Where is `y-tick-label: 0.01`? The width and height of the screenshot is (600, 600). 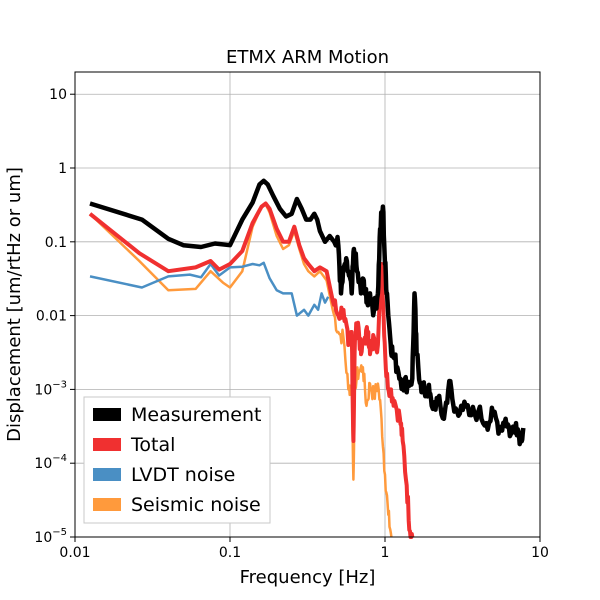
y-tick-label: 0.01 is located at coordinates (51, 317).